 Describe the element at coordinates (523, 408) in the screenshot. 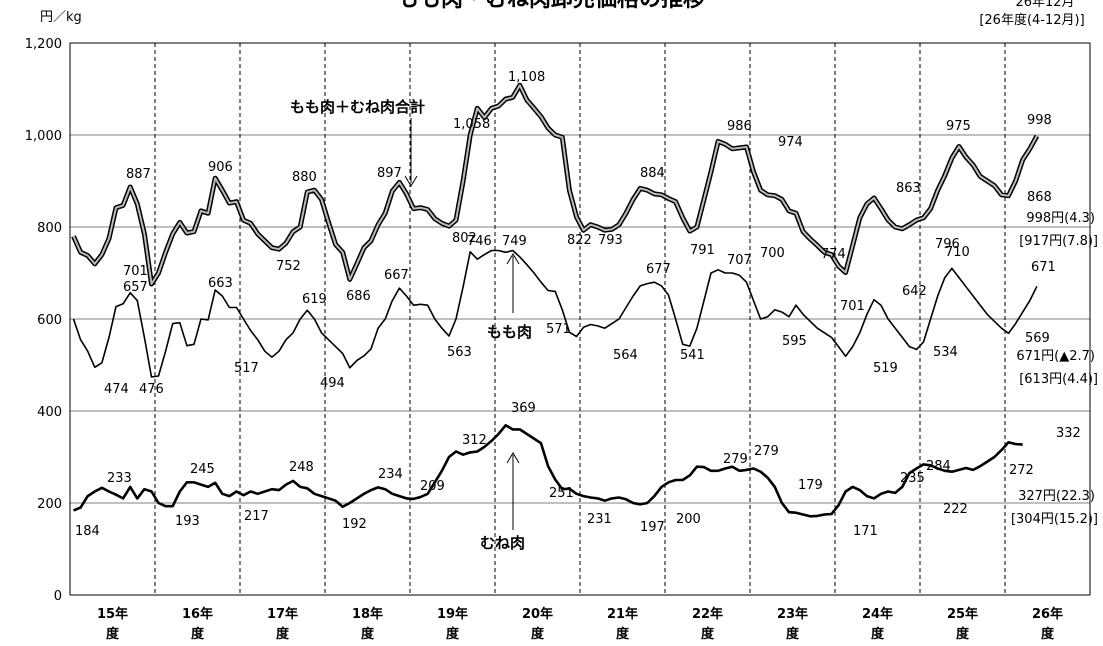

I see `data-label: 369` at that location.